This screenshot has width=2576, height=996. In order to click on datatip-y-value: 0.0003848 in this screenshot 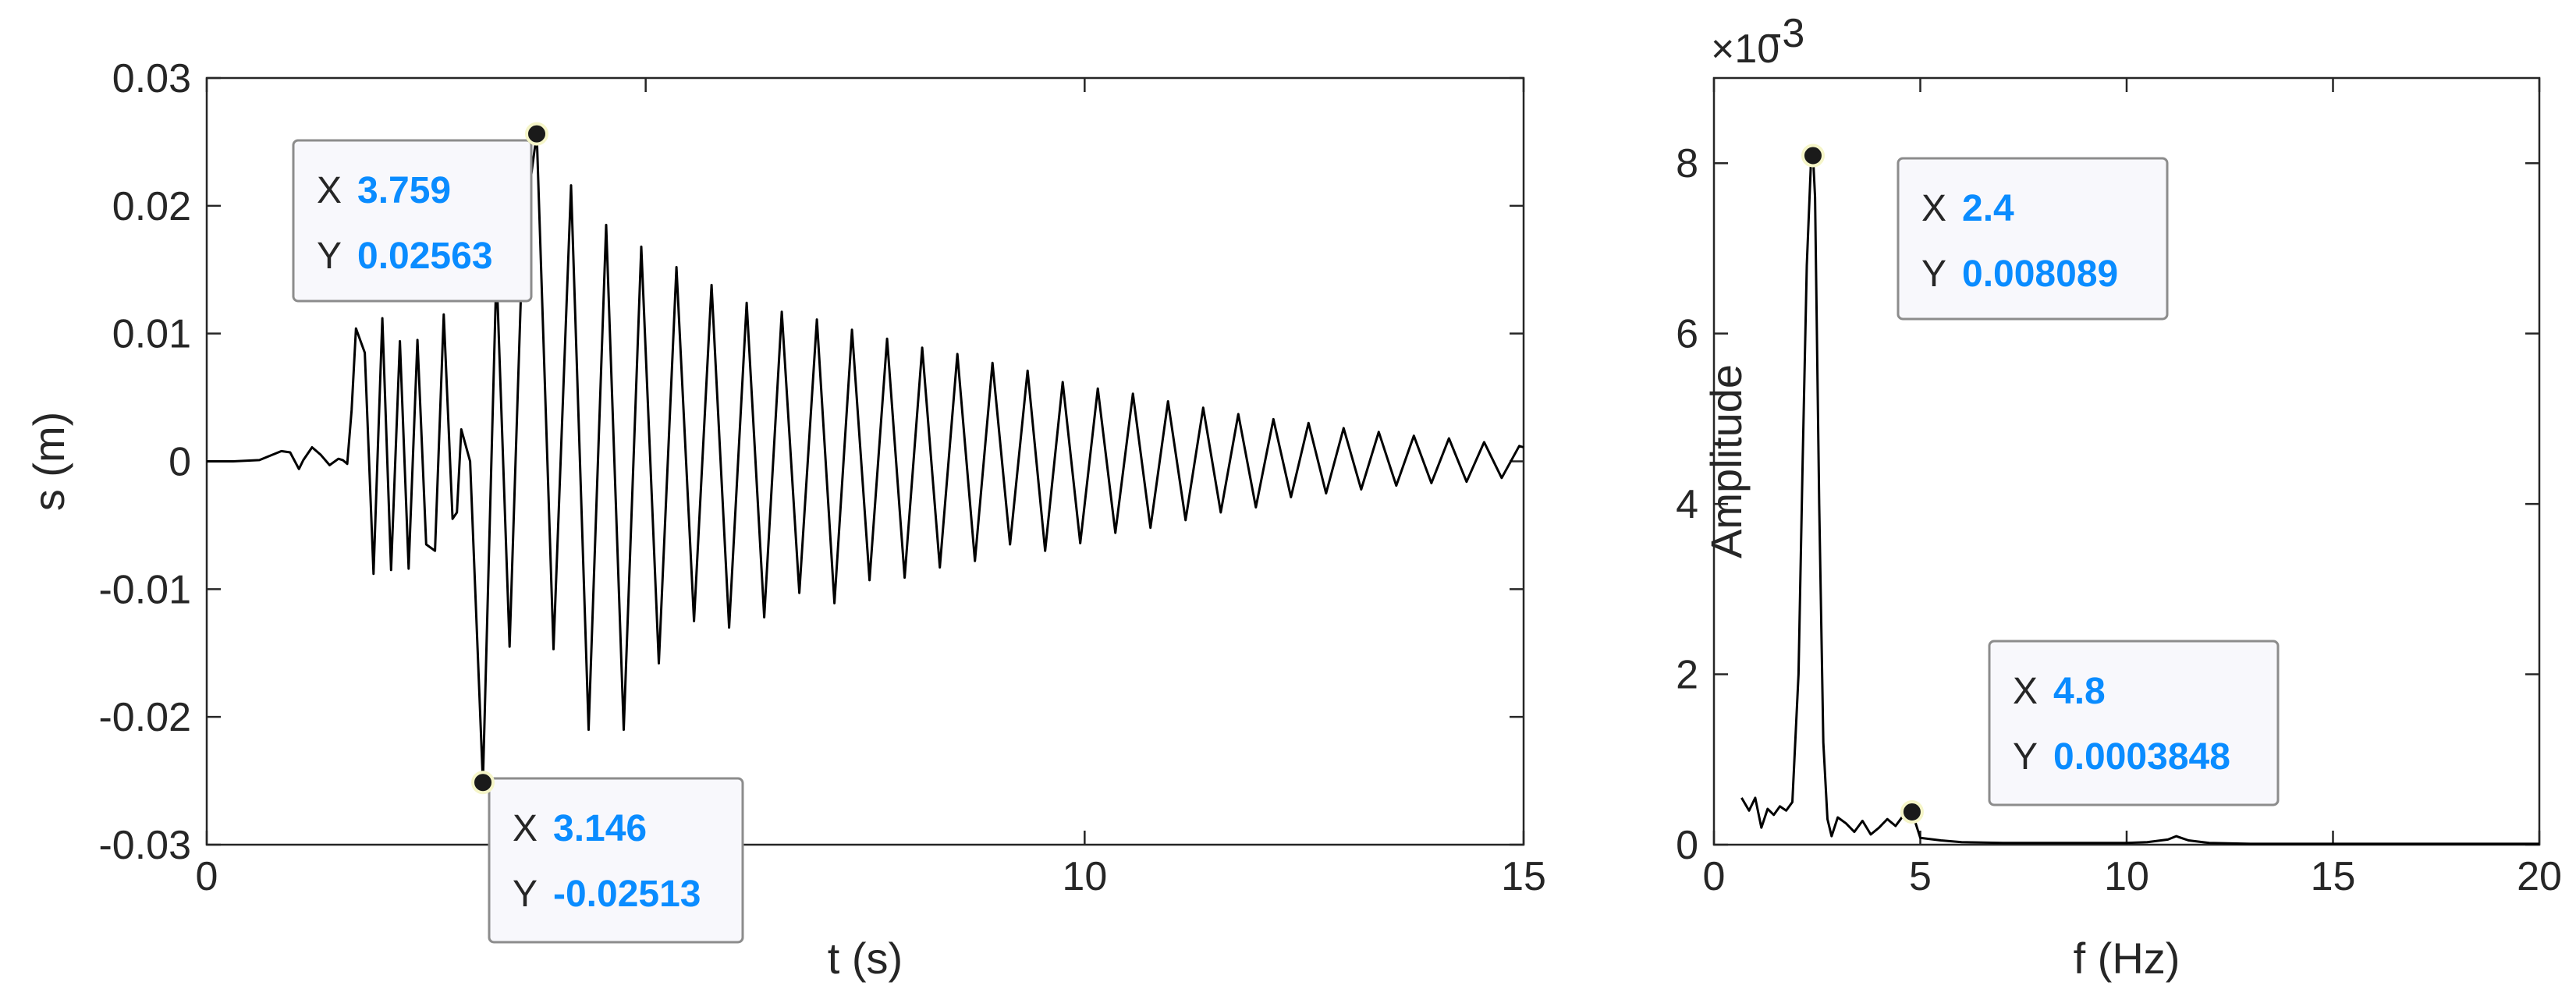, I will do `click(2141, 757)`.